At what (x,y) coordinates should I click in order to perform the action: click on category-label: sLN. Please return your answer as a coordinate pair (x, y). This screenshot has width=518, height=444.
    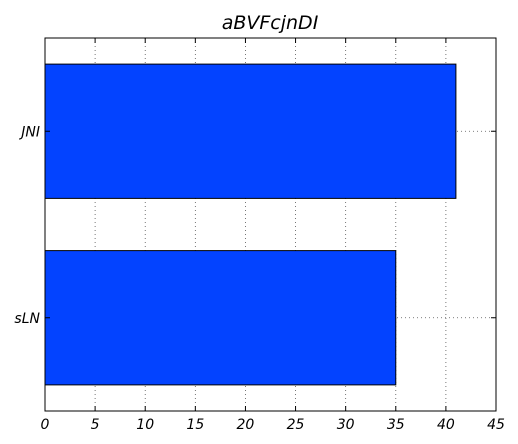
    Looking at the image, I should click on (27, 319).